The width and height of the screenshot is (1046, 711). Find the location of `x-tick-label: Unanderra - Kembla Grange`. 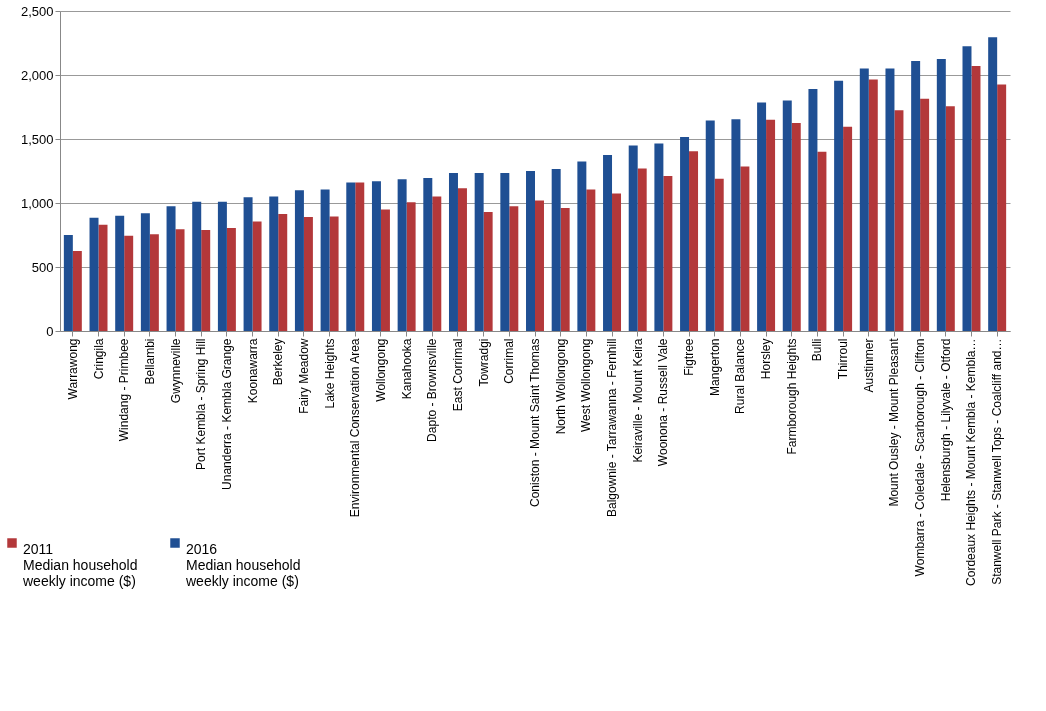

x-tick-label: Unanderra - Kembla Grange is located at coordinates (226, 414).